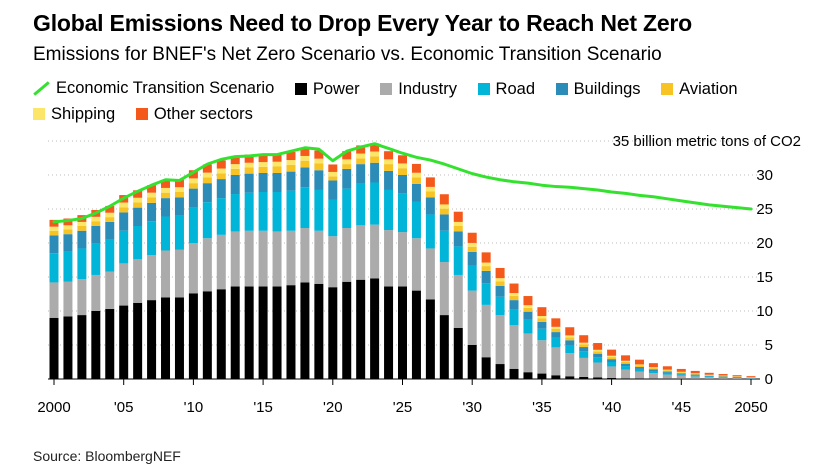  I want to click on x-axis-ticks: 2000 '05 '10 '15 '20 '25 '30 '35 '40 '45 2050, so click(402, 397).